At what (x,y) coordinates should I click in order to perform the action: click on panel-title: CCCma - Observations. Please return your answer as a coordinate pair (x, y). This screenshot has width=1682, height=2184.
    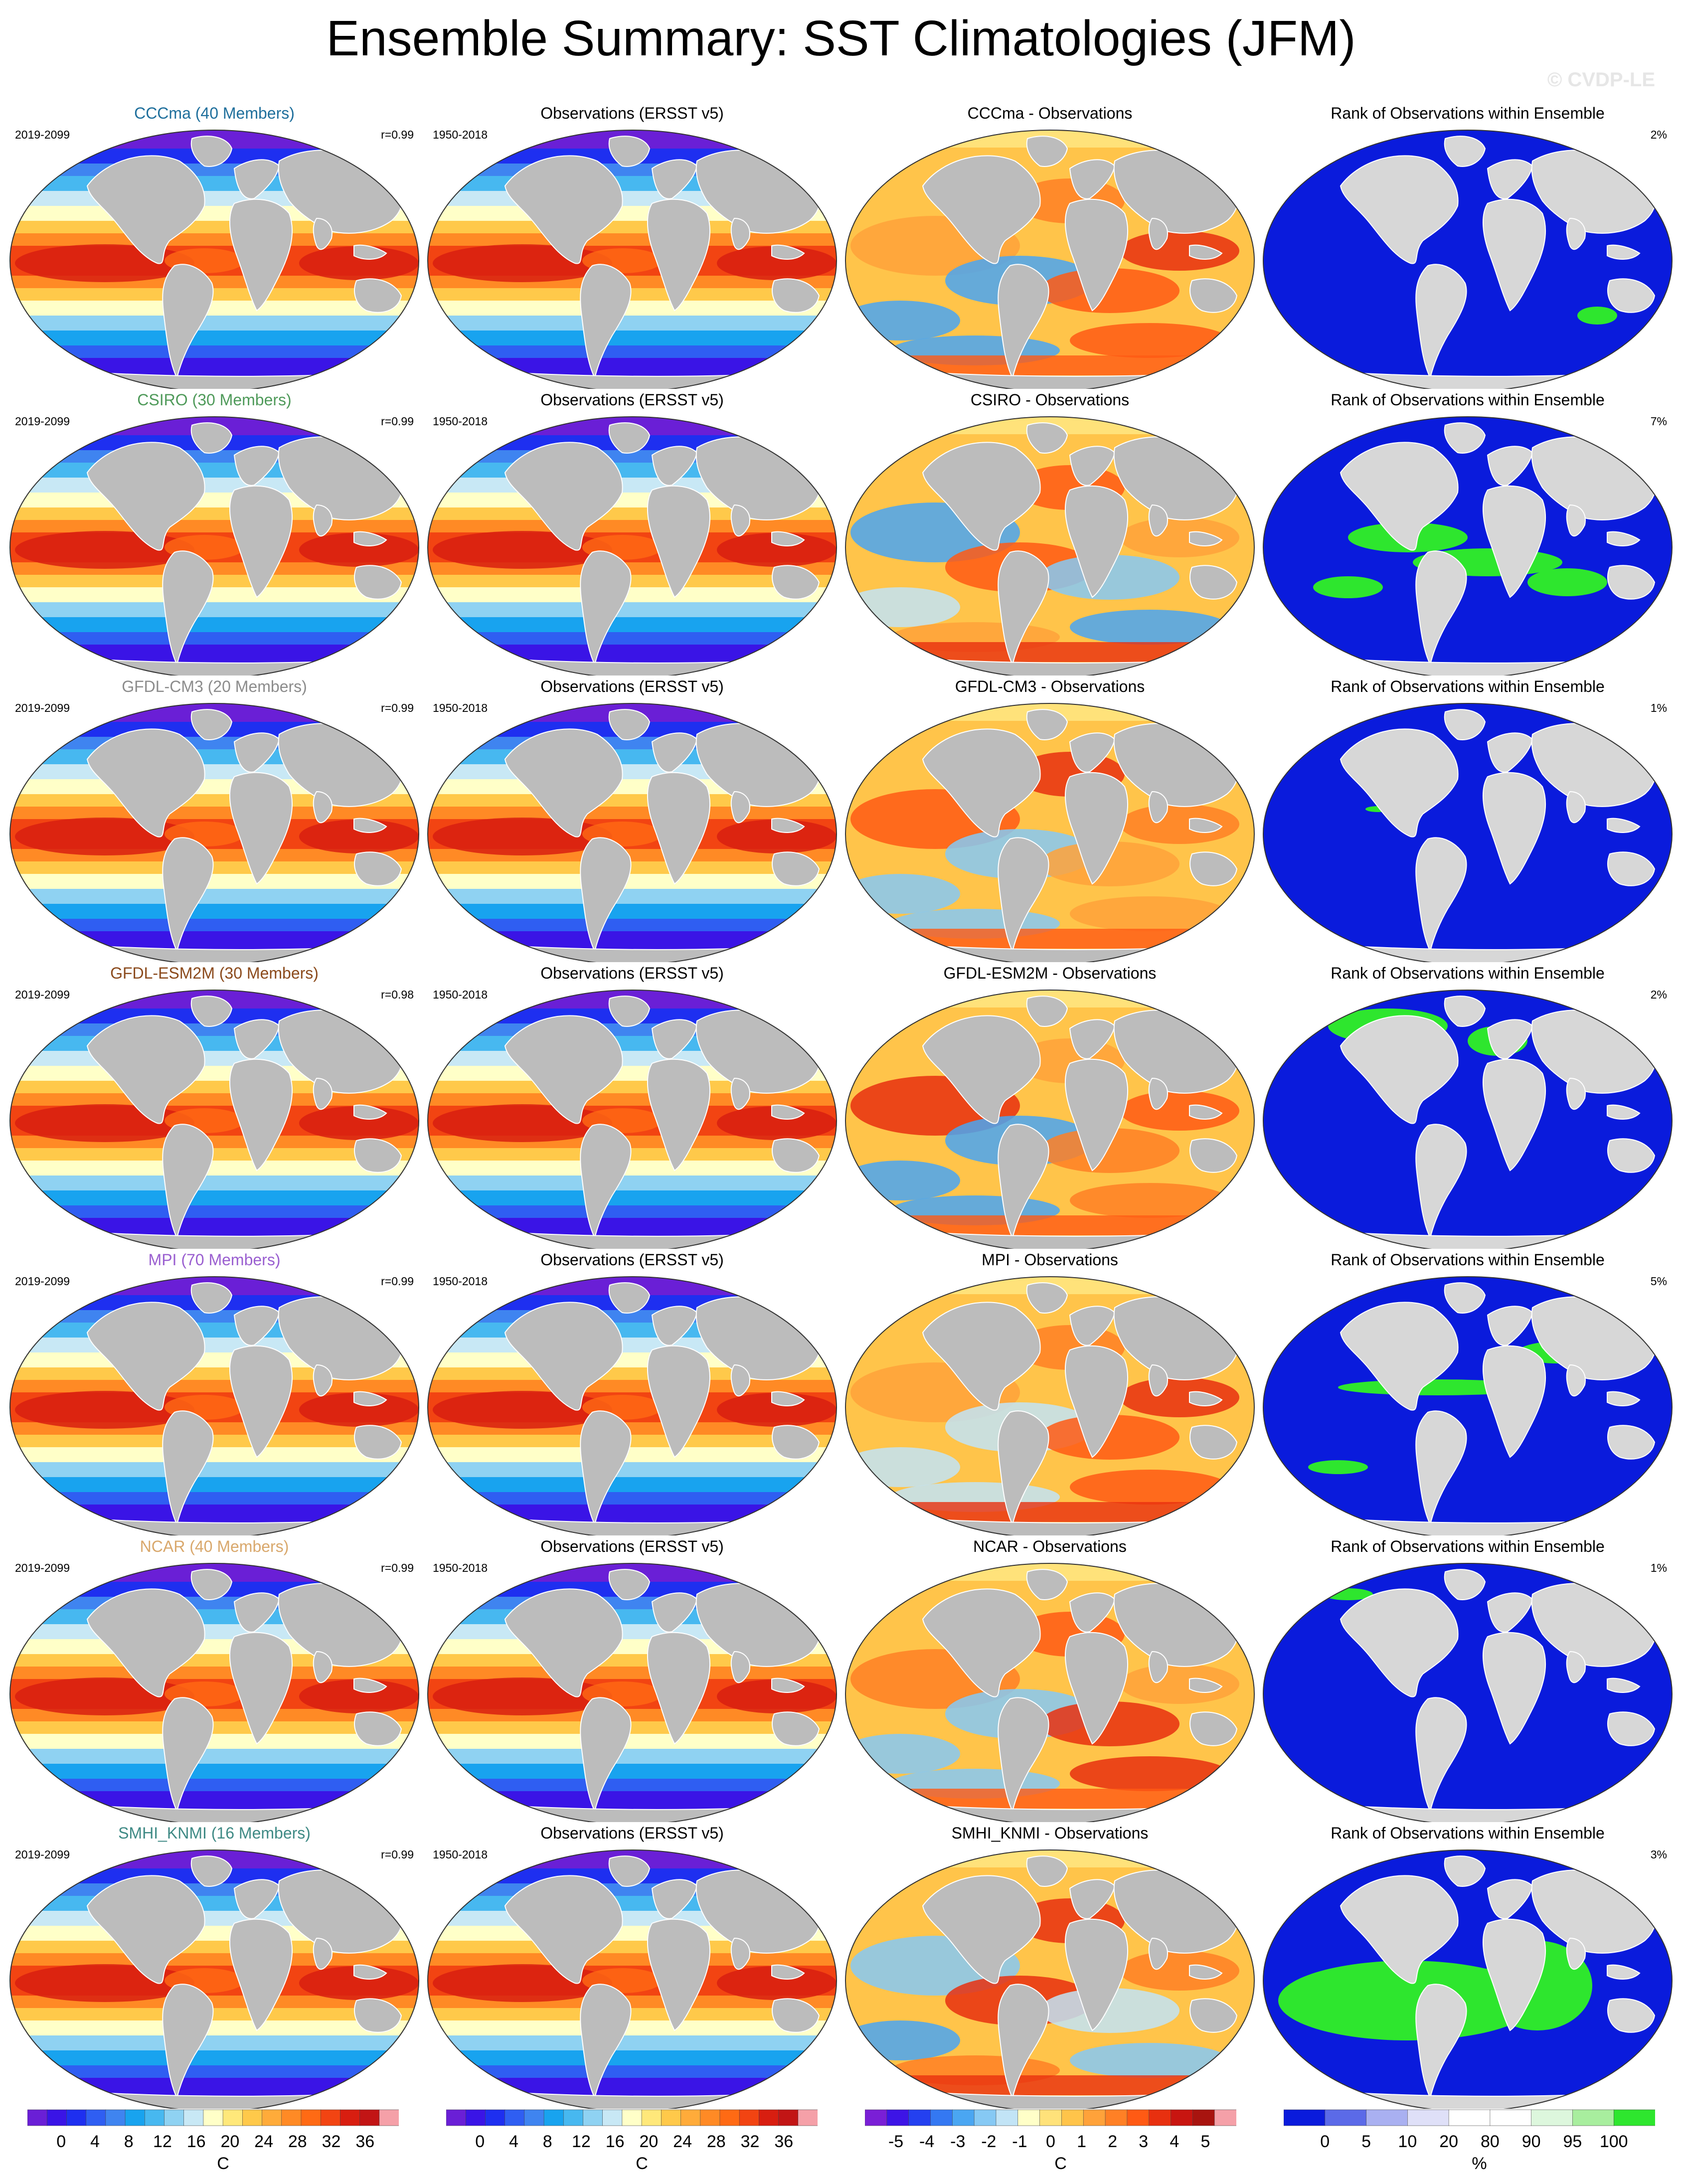
    Looking at the image, I should click on (1050, 113).